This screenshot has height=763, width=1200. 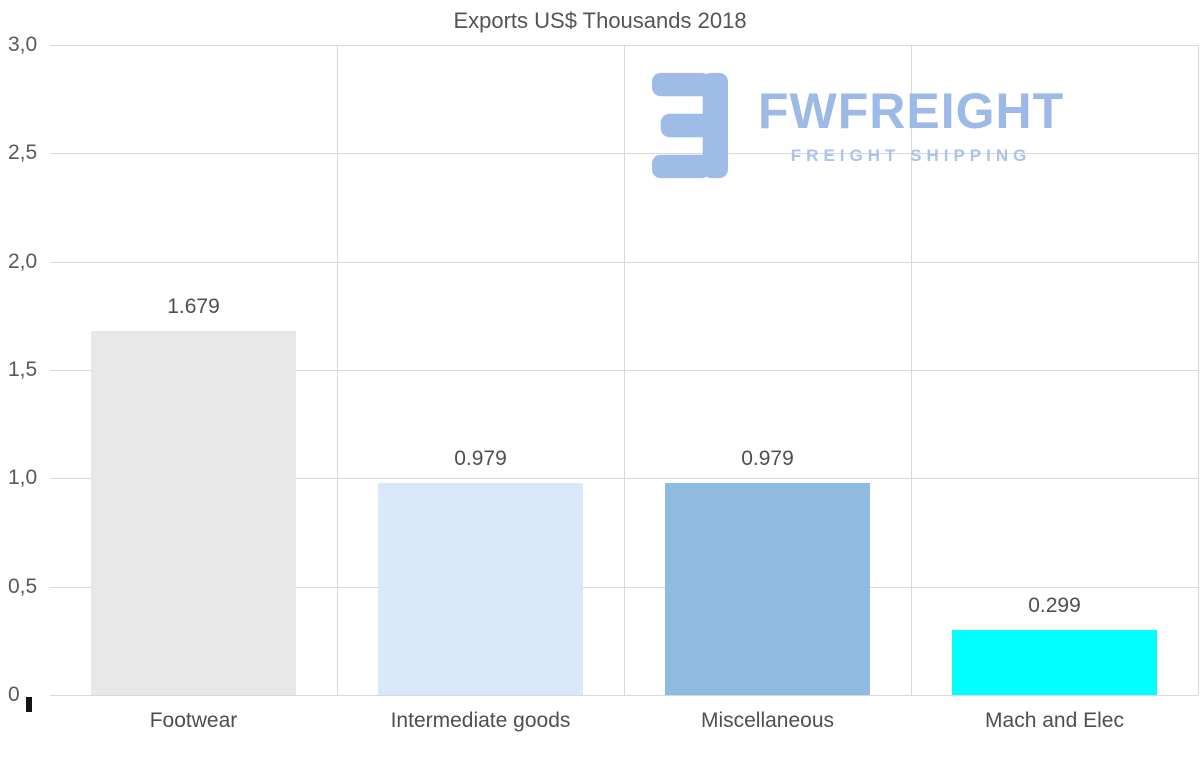 I want to click on chart-title: Exports US$ Thousands 2018, so click(x=600, y=20).